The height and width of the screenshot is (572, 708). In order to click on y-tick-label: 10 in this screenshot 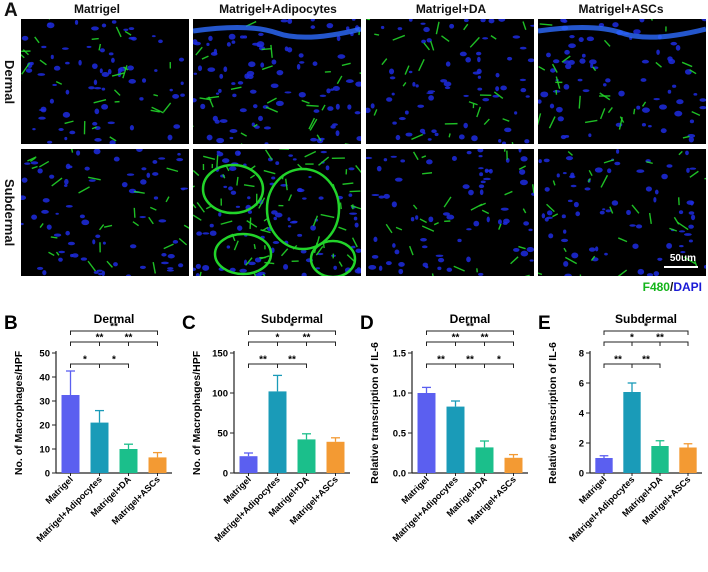, I will do `click(44, 450)`.